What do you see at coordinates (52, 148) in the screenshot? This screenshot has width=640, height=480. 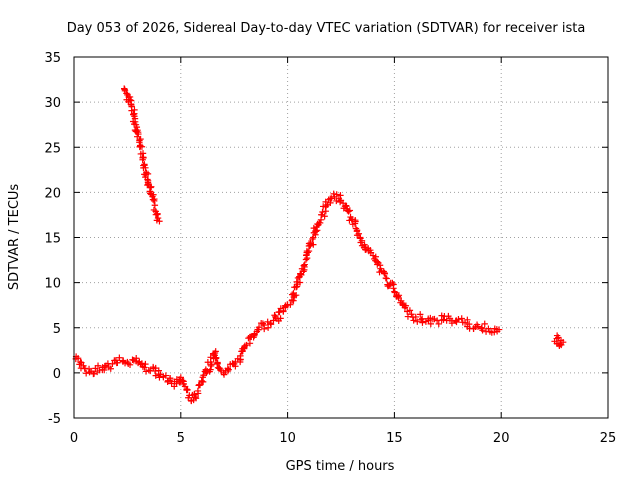 I see `y-tick-label: 25` at bounding box center [52, 148].